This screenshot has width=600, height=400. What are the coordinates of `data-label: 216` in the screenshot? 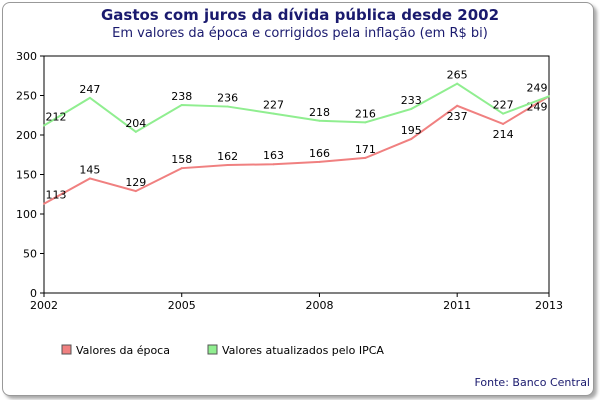 It's located at (365, 113).